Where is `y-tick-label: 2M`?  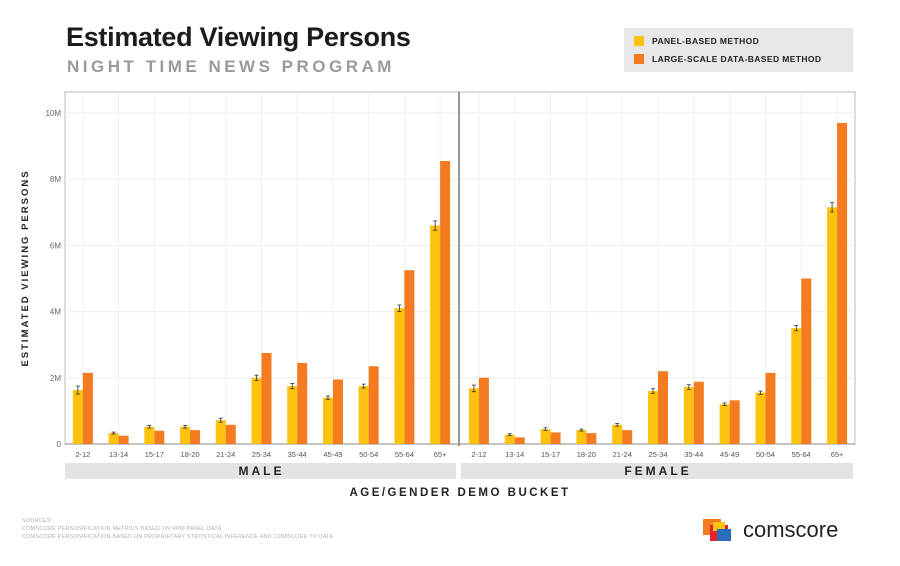 y-tick-label: 2M is located at coordinates (55, 378).